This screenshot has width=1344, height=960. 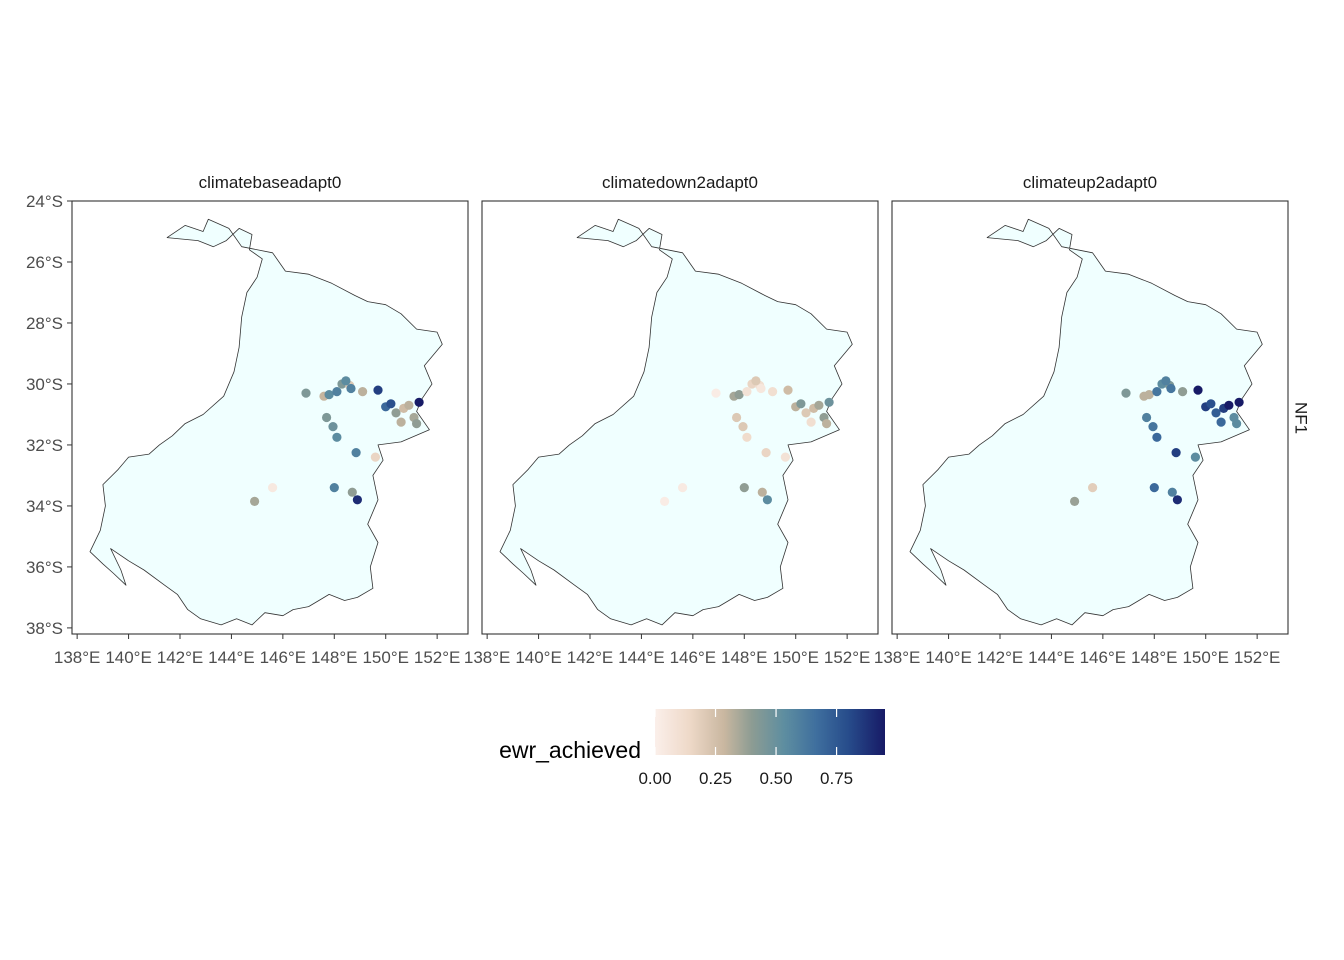 I want to click on panel-title: climateup2adapt0, so click(x=1090, y=182).